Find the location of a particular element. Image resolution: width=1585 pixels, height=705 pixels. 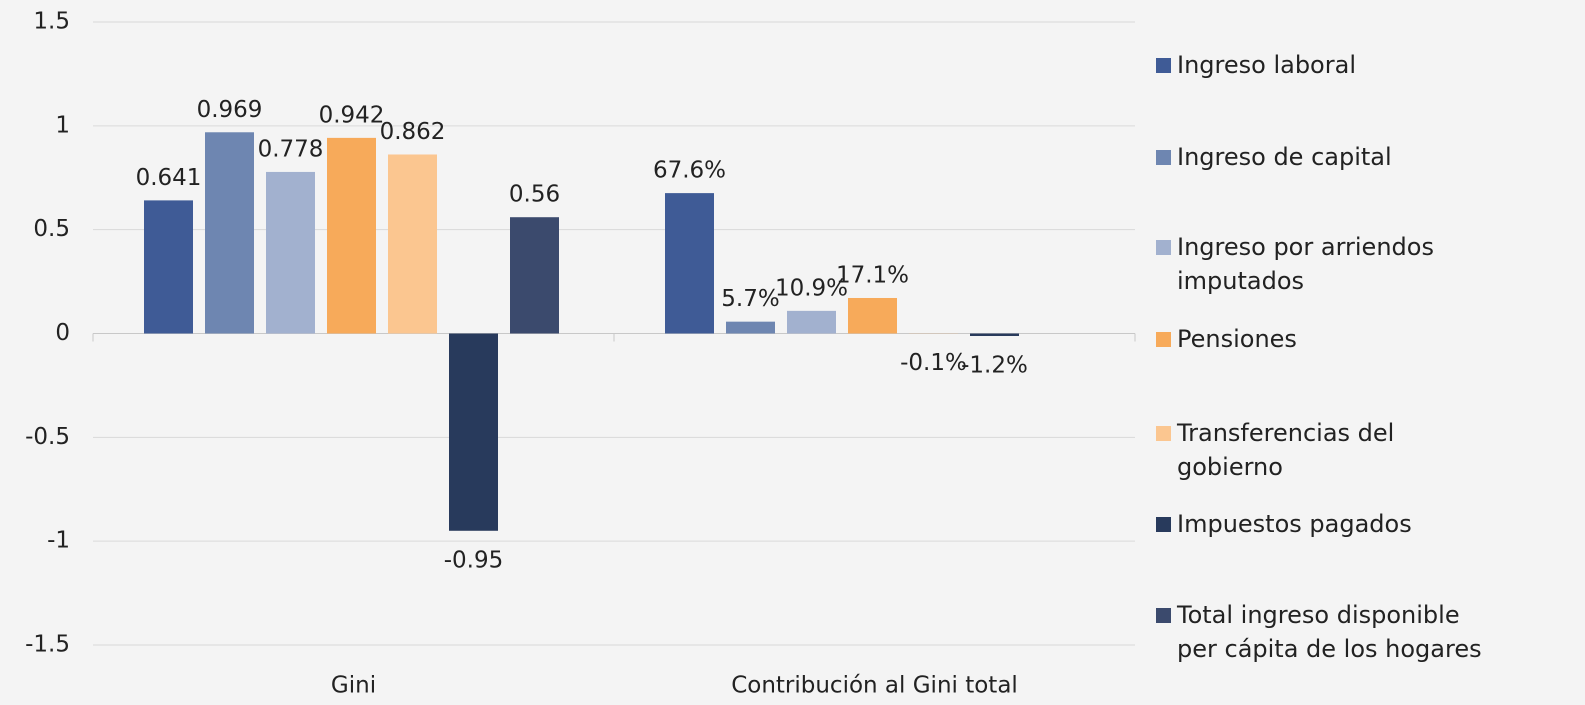

value-label: 0.942 is located at coordinates (352, 115).